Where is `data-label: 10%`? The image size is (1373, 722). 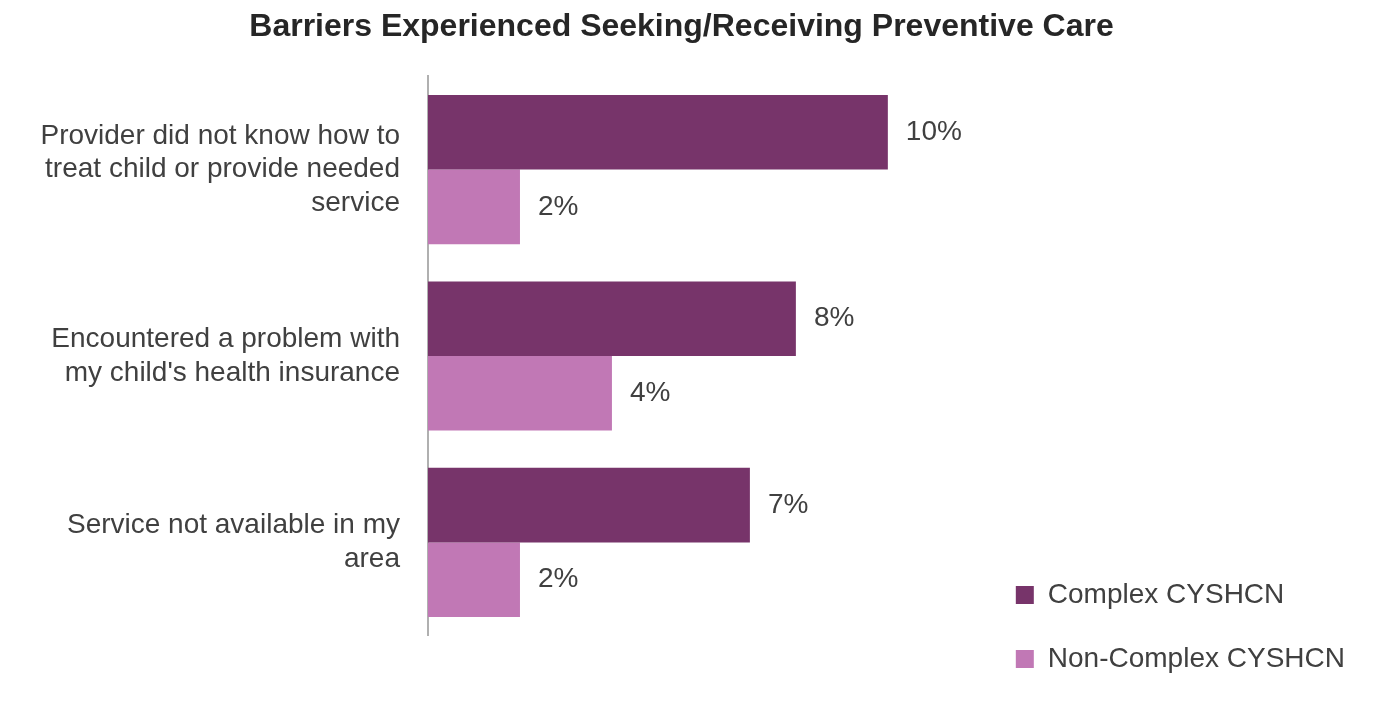 data-label: 10% is located at coordinates (933, 131).